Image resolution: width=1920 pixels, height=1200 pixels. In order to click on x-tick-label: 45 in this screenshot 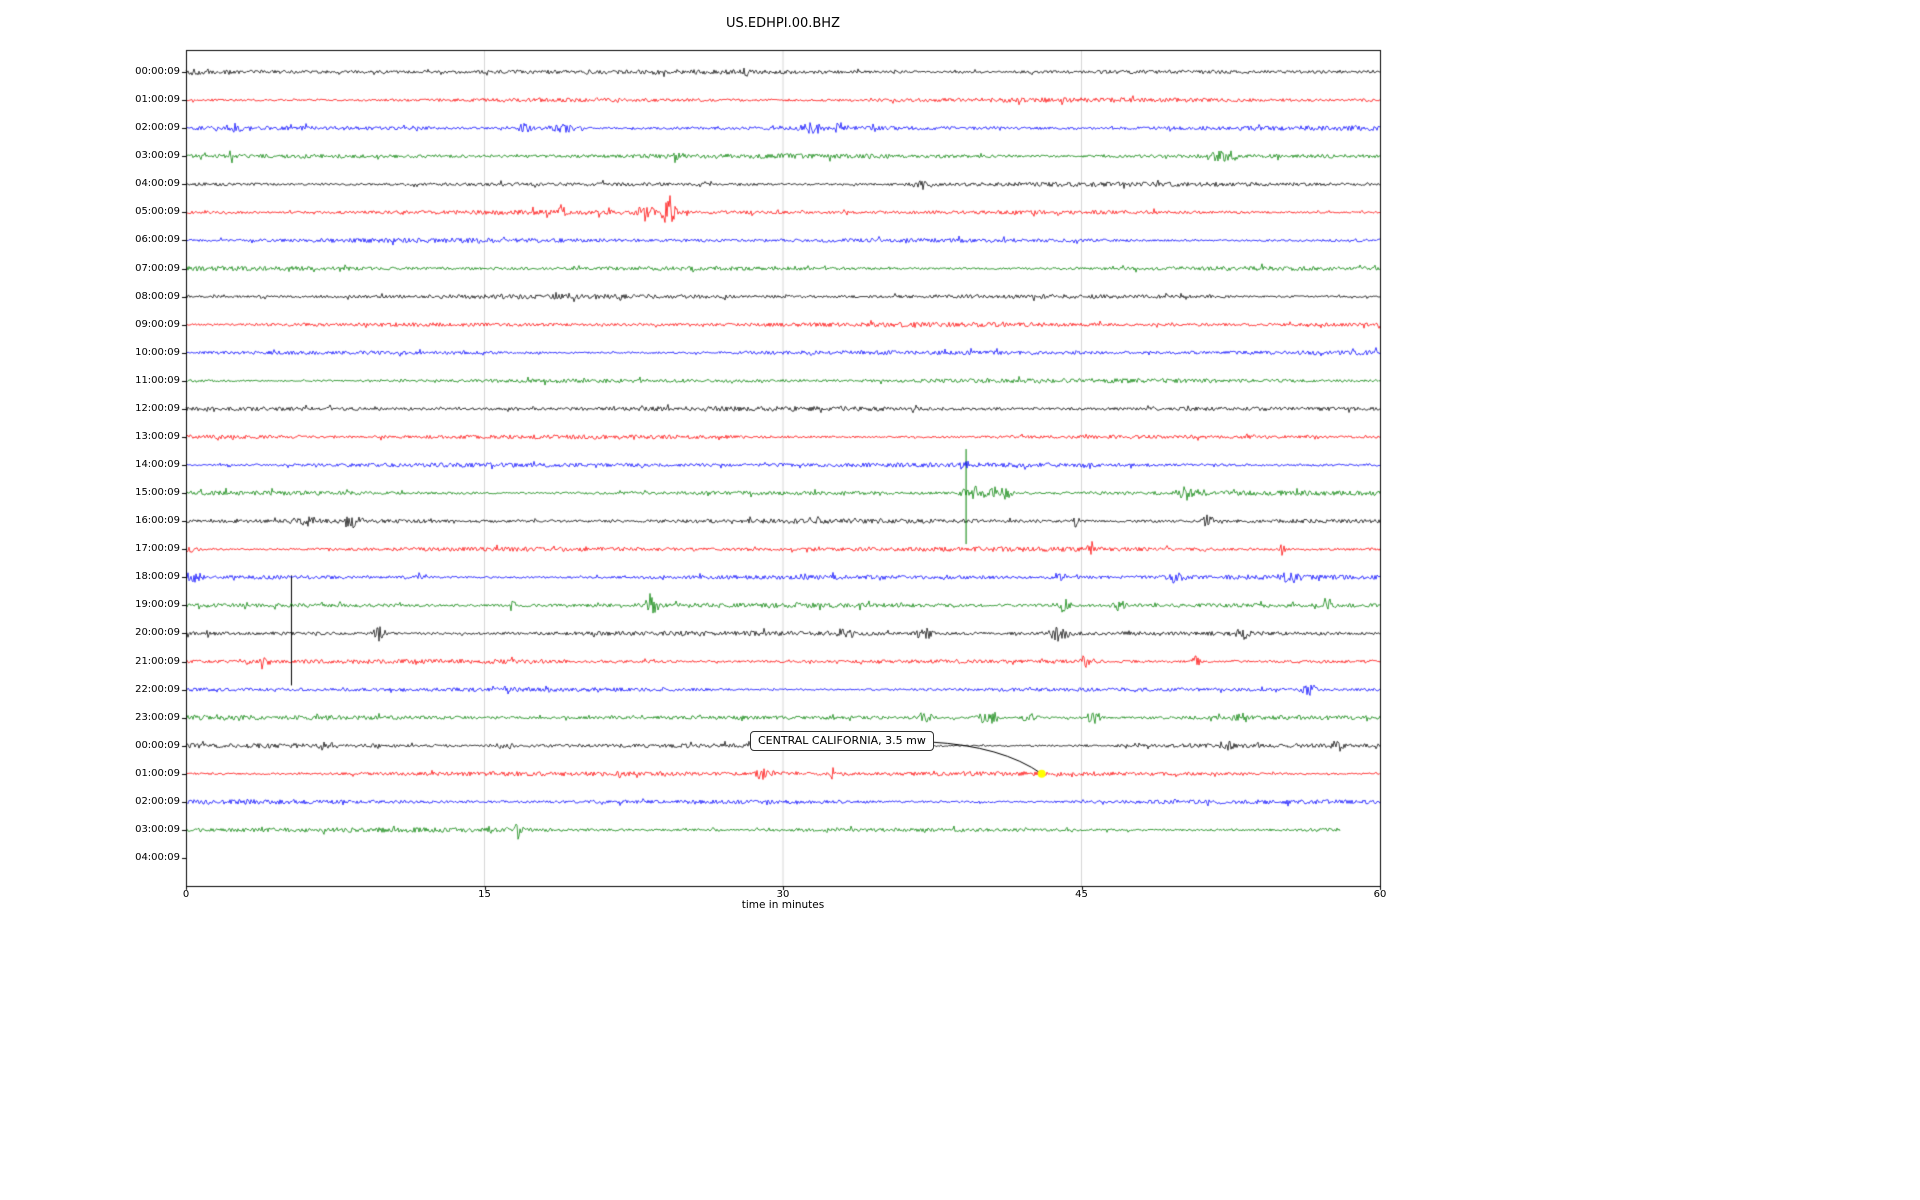, I will do `click(1081, 894)`.